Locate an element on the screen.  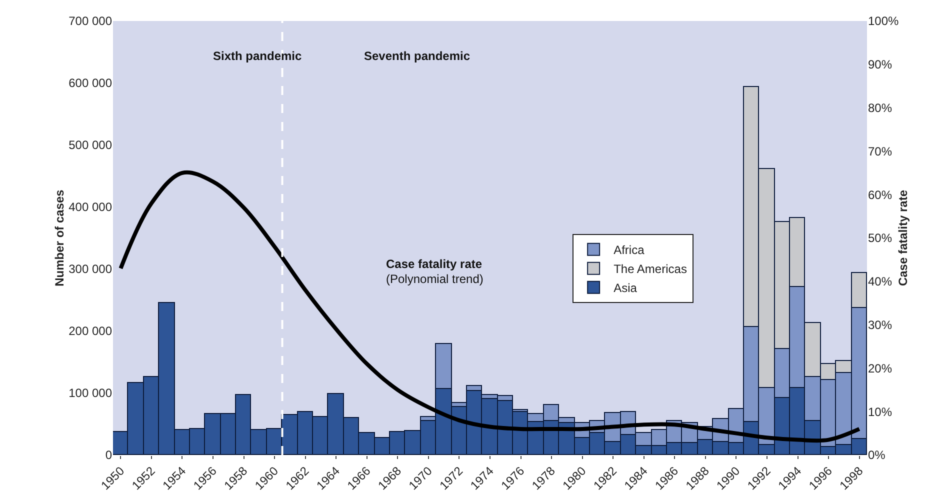
y2-tick-label: 80% is located at coordinates (880, 108).